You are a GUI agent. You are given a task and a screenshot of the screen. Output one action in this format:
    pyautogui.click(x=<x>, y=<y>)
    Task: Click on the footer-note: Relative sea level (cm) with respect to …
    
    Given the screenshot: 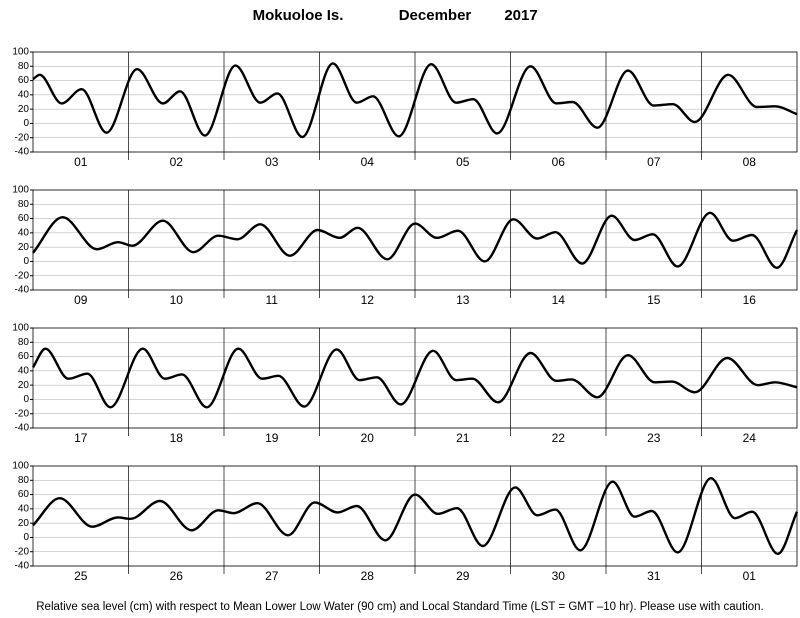 What is the action you would take?
    pyautogui.click(x=399, y=607)
    